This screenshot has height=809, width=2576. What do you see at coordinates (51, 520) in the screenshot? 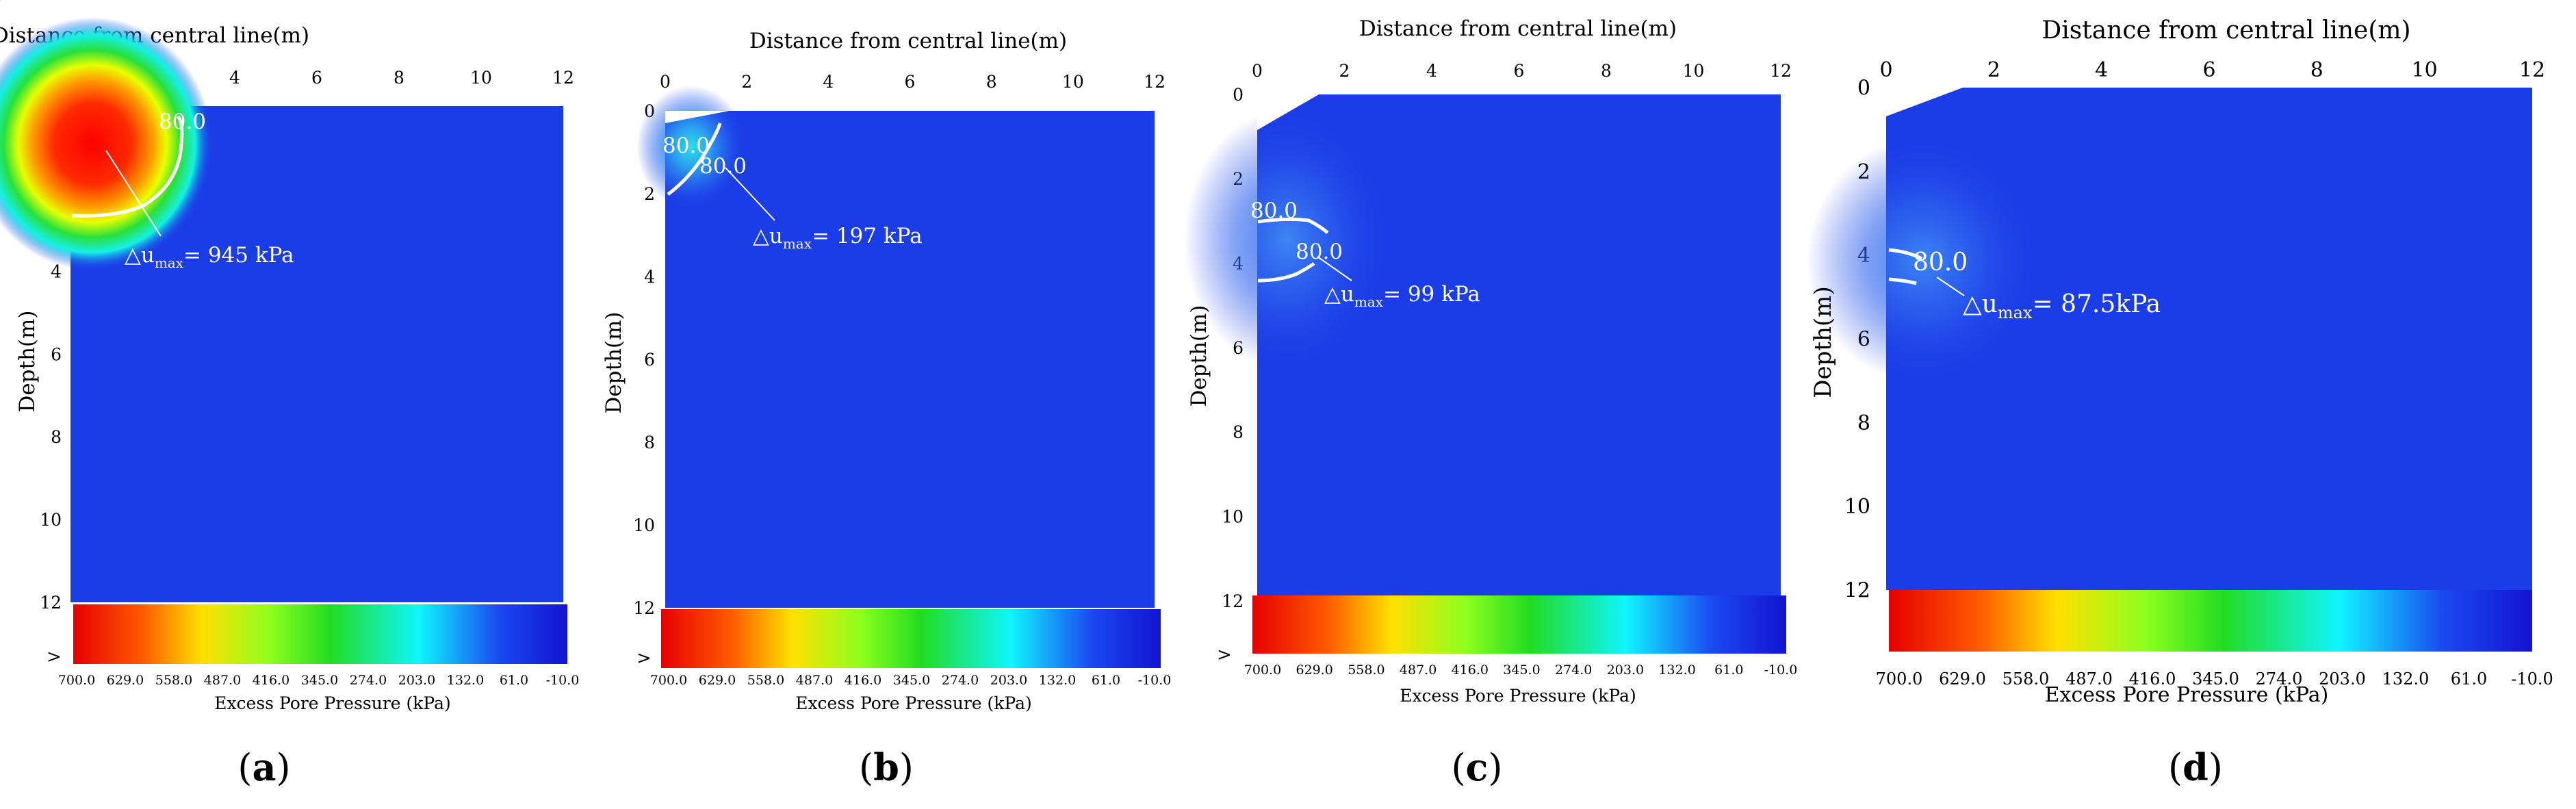
I see `y-tick-label: 10` at bounding box center [51, 520].